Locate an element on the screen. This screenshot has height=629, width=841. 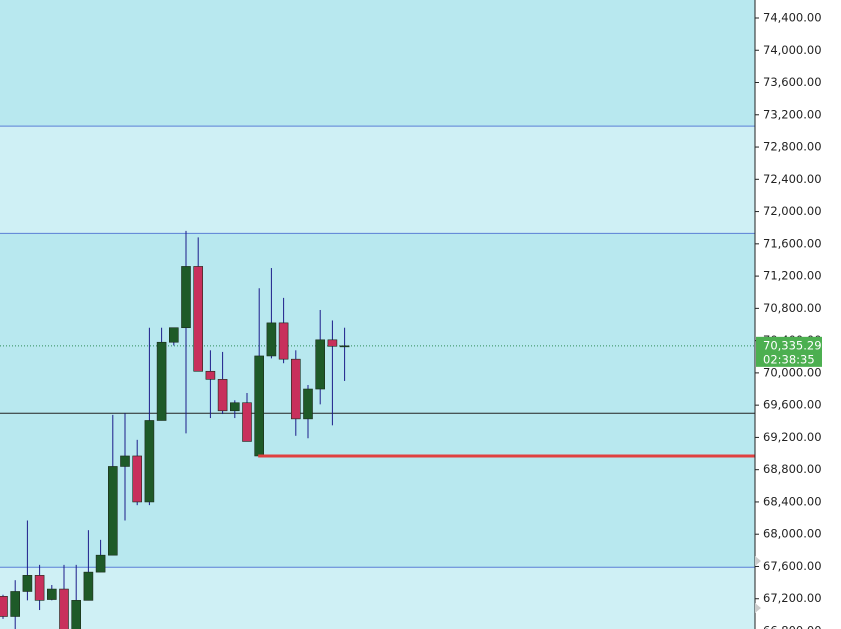
timer-label: 02:38:35 is located at coordinates (789, 359).